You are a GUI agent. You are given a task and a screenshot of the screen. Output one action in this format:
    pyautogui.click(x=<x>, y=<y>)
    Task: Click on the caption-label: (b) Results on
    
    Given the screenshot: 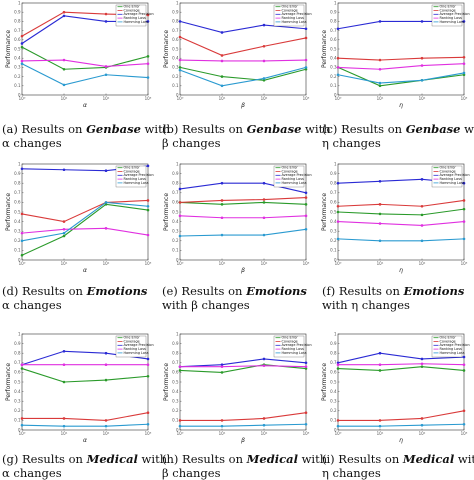 What is the action you would take?
    pyautogui.click(x=202, y=129)
    